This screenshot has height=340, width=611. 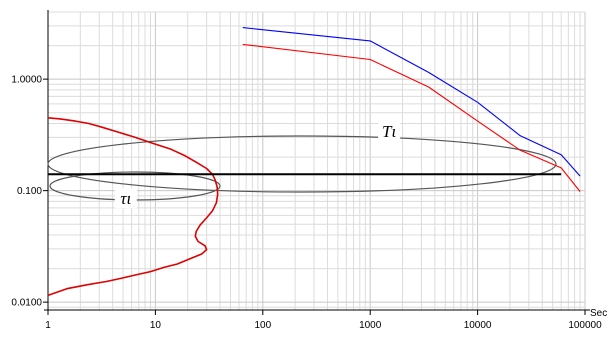 What do you see at coordinates (156, 325) in the screenshot?
I see `x-tick-label: 10` at bounding box center [156, 325].